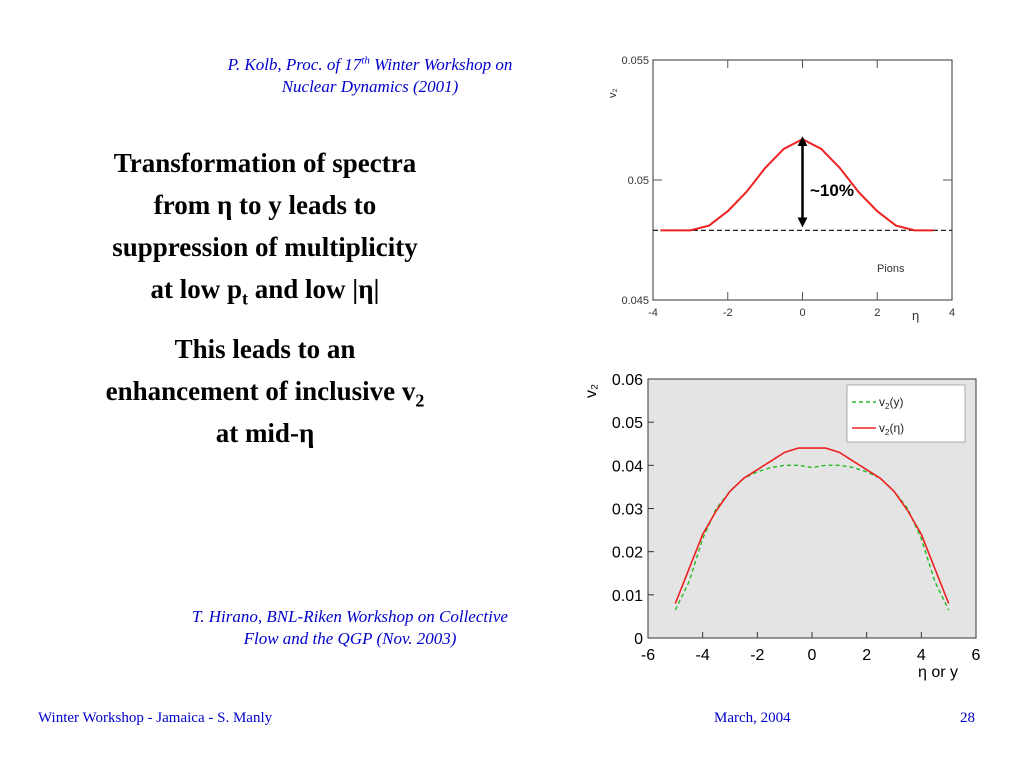 This screenshot has width=1024, height=768. I want to click on chart1-y-label: v₂, so click(613, 93).